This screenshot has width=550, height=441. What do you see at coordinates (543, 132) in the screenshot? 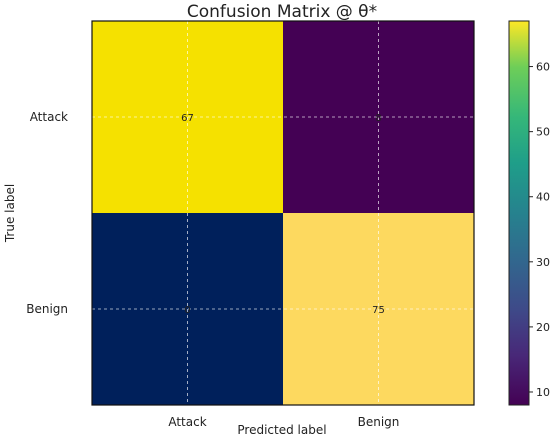
I see `colorbar-tick-label: 50` at bounding box center [543, 132].